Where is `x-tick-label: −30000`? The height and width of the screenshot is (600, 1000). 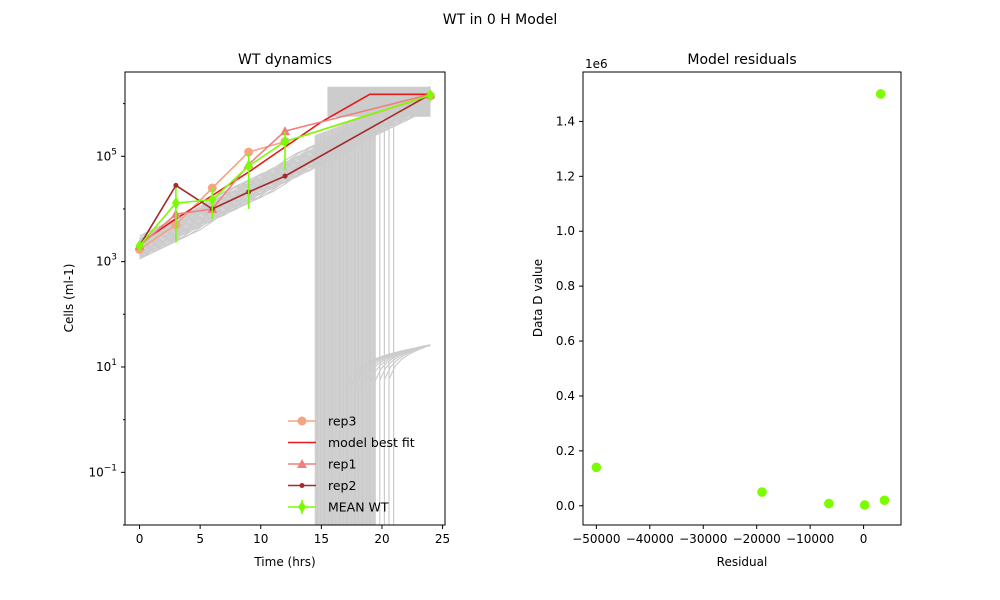 x-tick-label: −30000 is located at coordinates (703, 539).